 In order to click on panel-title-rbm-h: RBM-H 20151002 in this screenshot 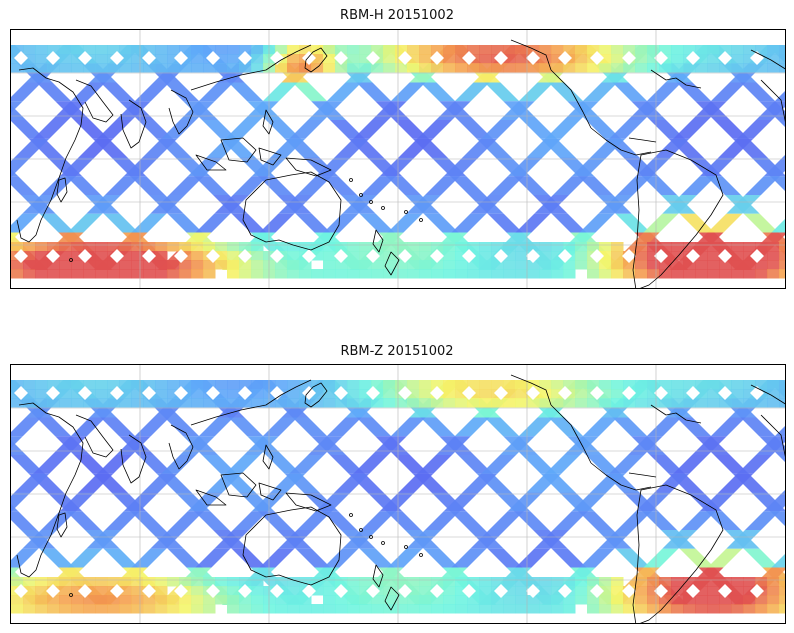, I will do `click(397, 15)`.